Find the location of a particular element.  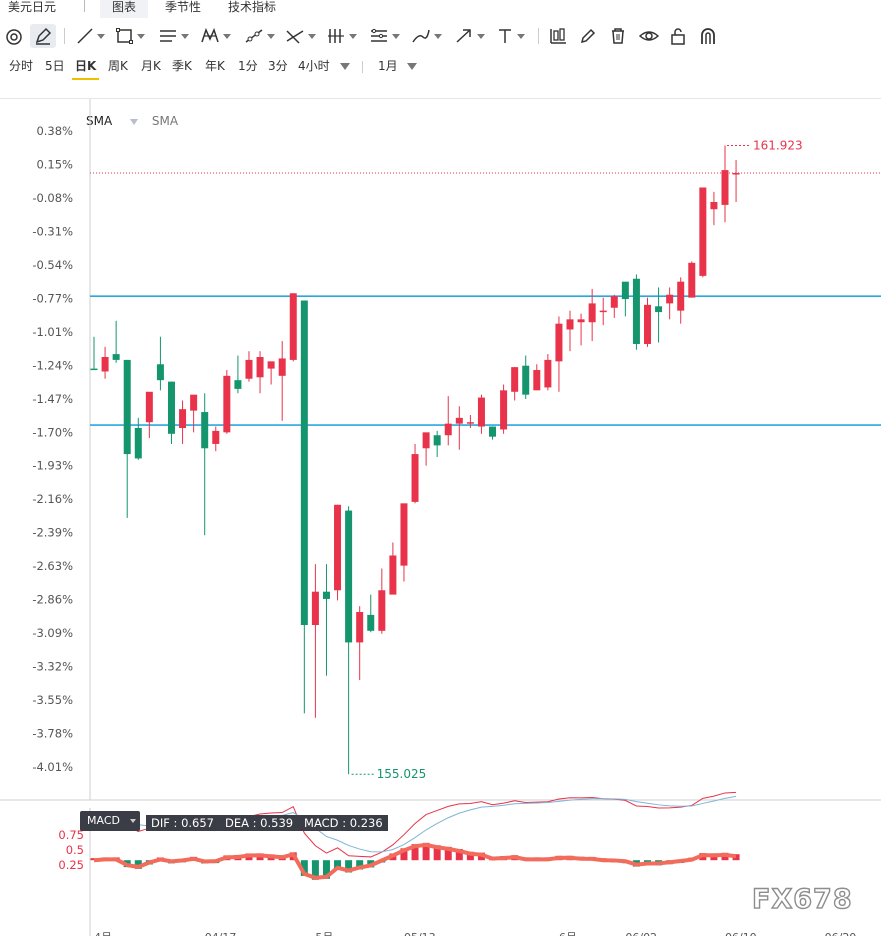

y-tick-label: -2.63% is located at coordinates (52, 566).